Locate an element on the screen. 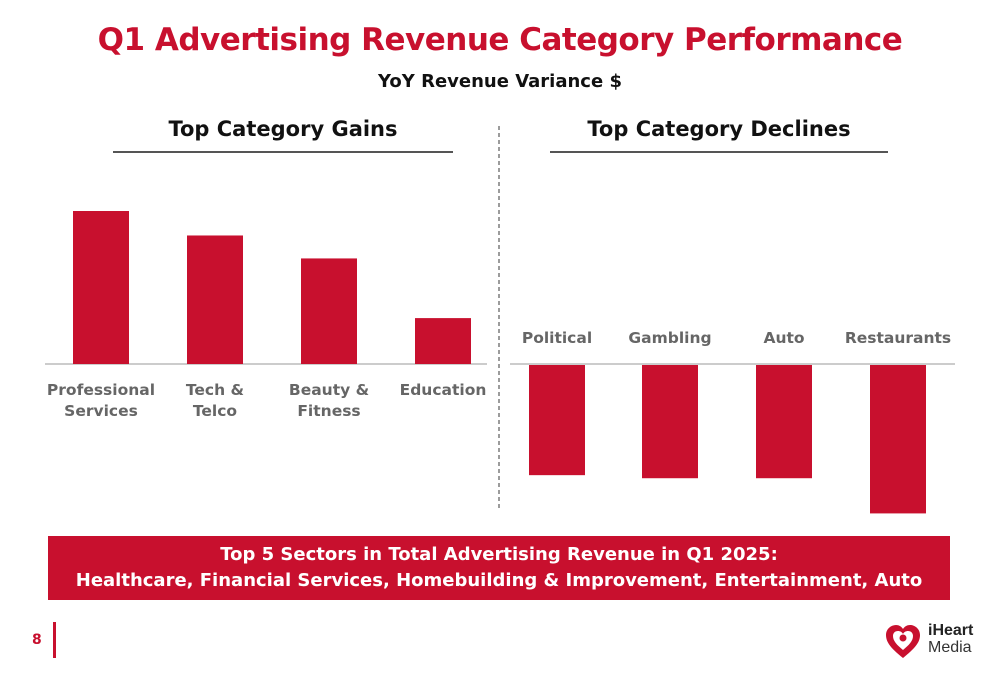 The width and height of the screenshot is (1000, 685). category-label-line: Services is located at coordinates (101, 411).